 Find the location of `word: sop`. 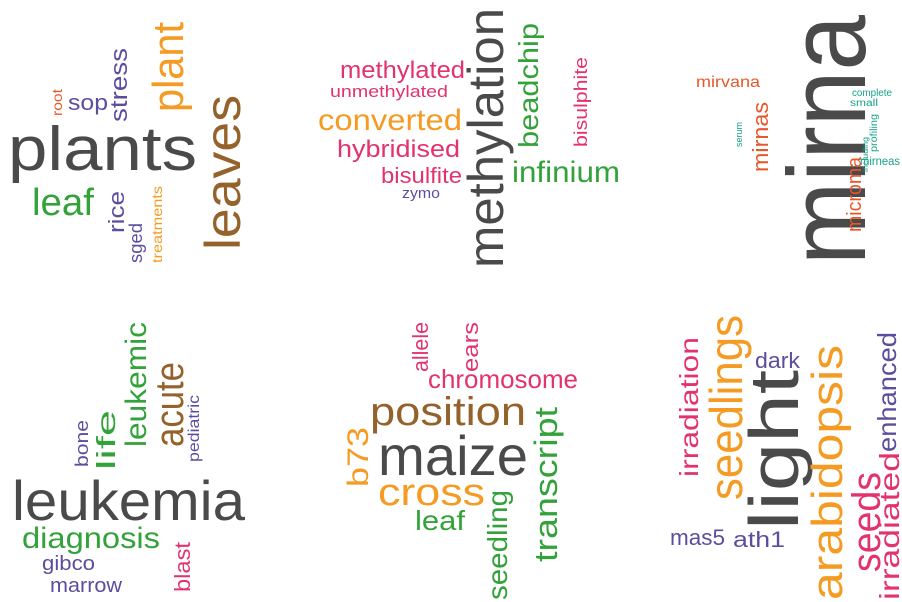

word: sop is located at coordinates (88, 102).